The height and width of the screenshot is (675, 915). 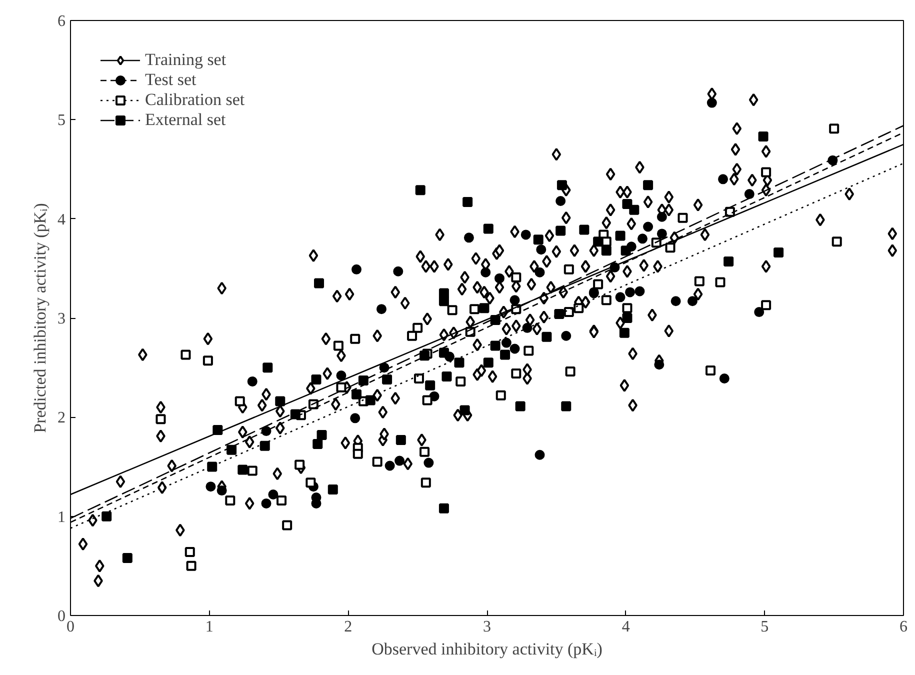 I want to click on x-axis-title: Observed inhibitory activity (pKᵢ), so click(x=487, y=649).